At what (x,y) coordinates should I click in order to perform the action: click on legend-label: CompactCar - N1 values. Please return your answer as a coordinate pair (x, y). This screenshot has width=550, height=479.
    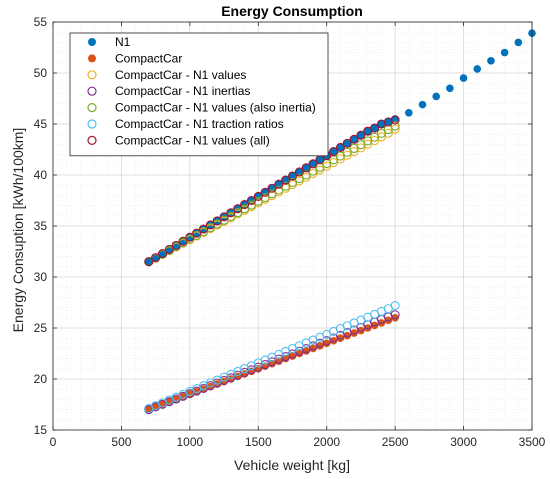
    Looking at the image, I should click on (180, 75).